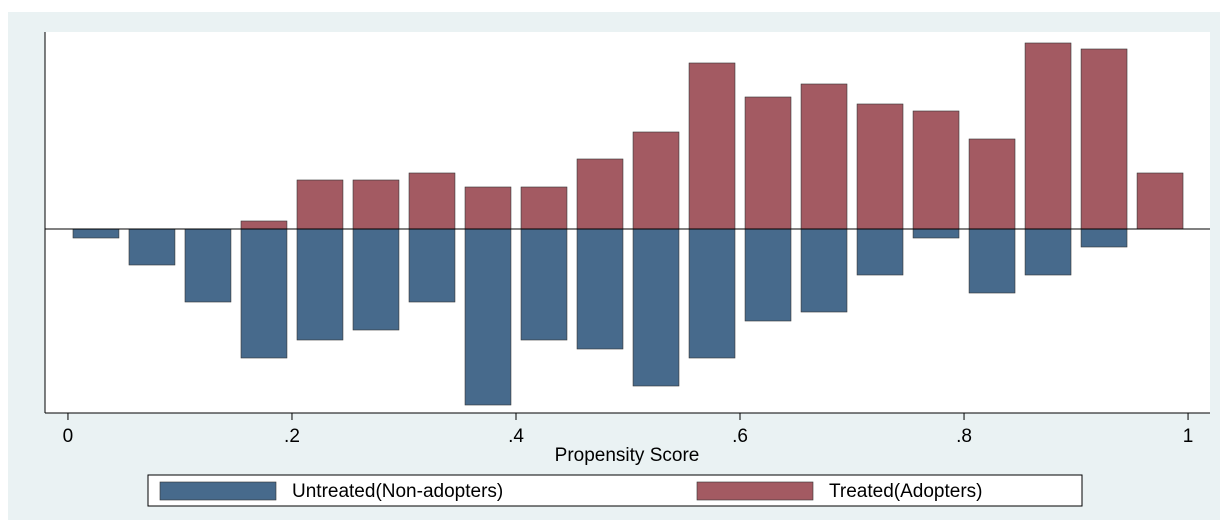 The image size is (1227, 525). I want to click on x-tick-label: .4, so click(516, 436).